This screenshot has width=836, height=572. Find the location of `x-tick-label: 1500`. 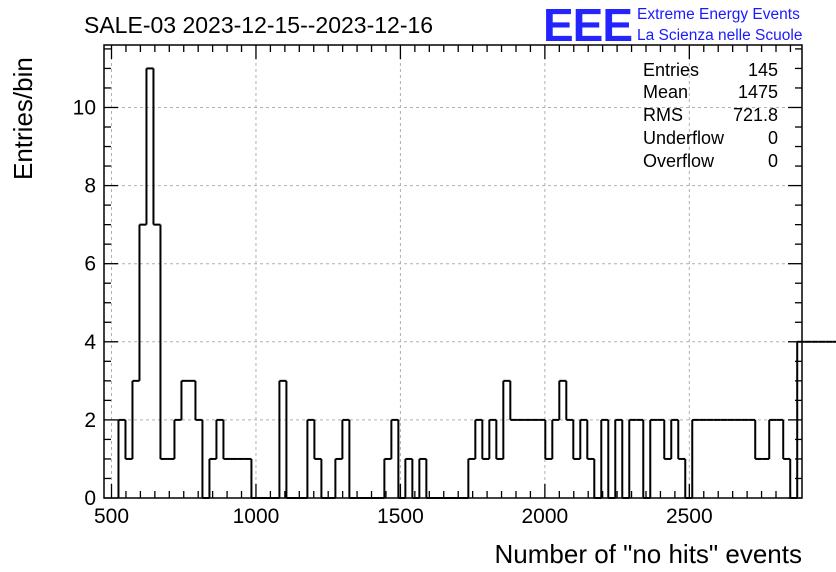

x-tick-label: 1500 is located at coordinates (400, 516).